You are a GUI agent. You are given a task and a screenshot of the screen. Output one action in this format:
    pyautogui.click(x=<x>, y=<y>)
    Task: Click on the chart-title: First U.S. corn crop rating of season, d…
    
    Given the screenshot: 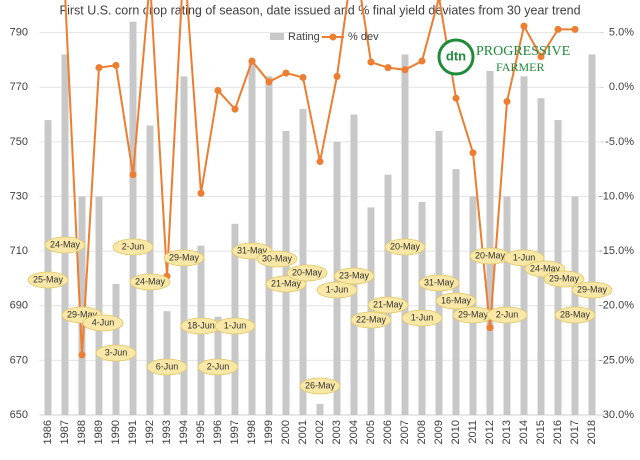 What is the action you would take?
    pyautogui.click(x=319, y=10)
    